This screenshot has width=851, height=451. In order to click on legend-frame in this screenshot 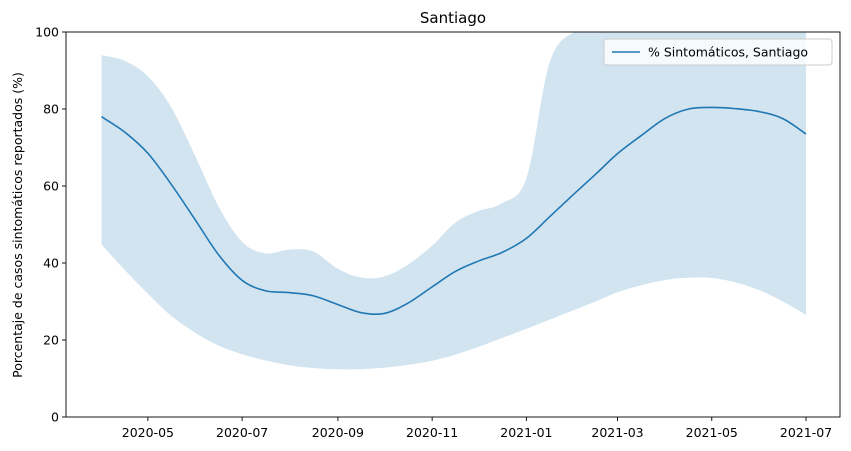, I will do `click(718, 52)`.